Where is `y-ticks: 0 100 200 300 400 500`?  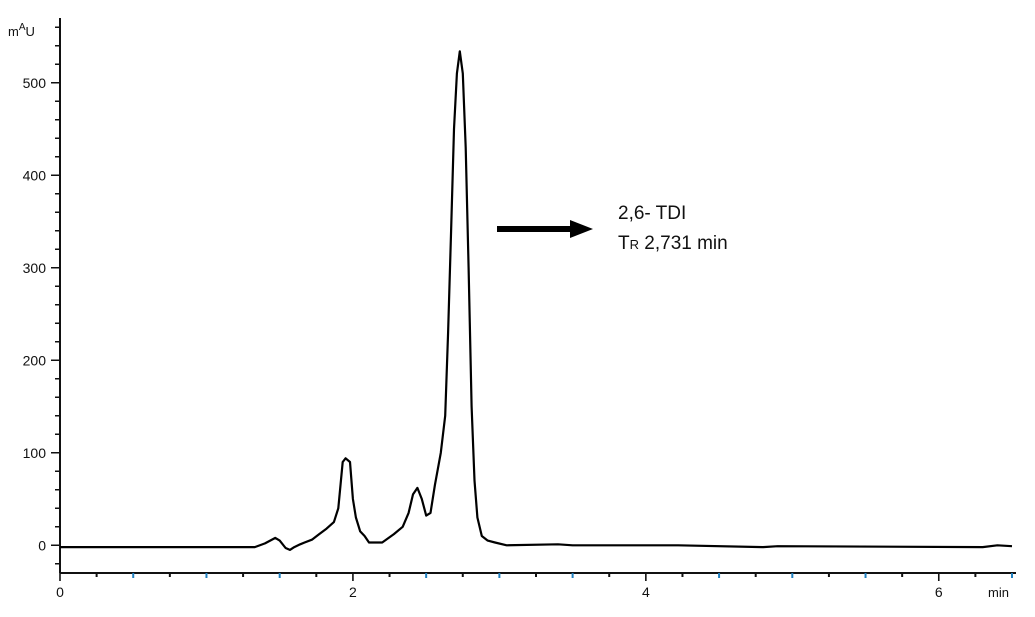 y-ticks: 0 100 200 300 400 500 is located at coordinates (41, 295).